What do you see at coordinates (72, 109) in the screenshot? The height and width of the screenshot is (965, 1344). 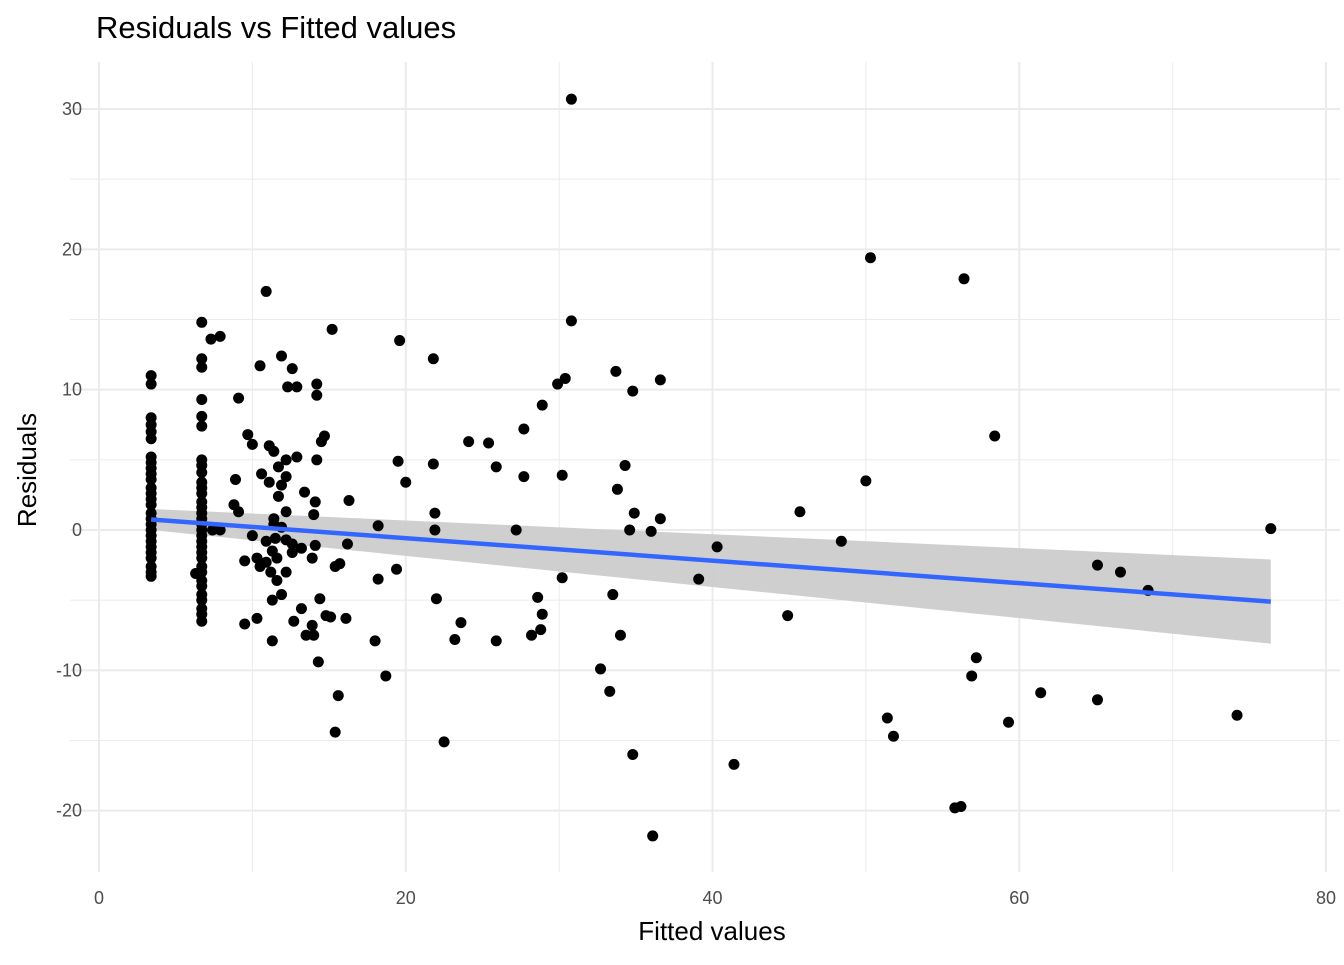 I see `y-tick-label: 30` at bounding box center [72, 109].